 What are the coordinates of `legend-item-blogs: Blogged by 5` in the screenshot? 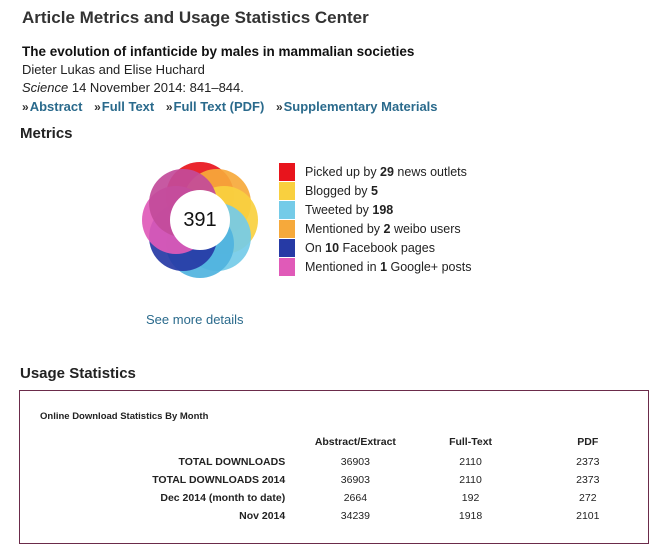 It's located at (375, 190).